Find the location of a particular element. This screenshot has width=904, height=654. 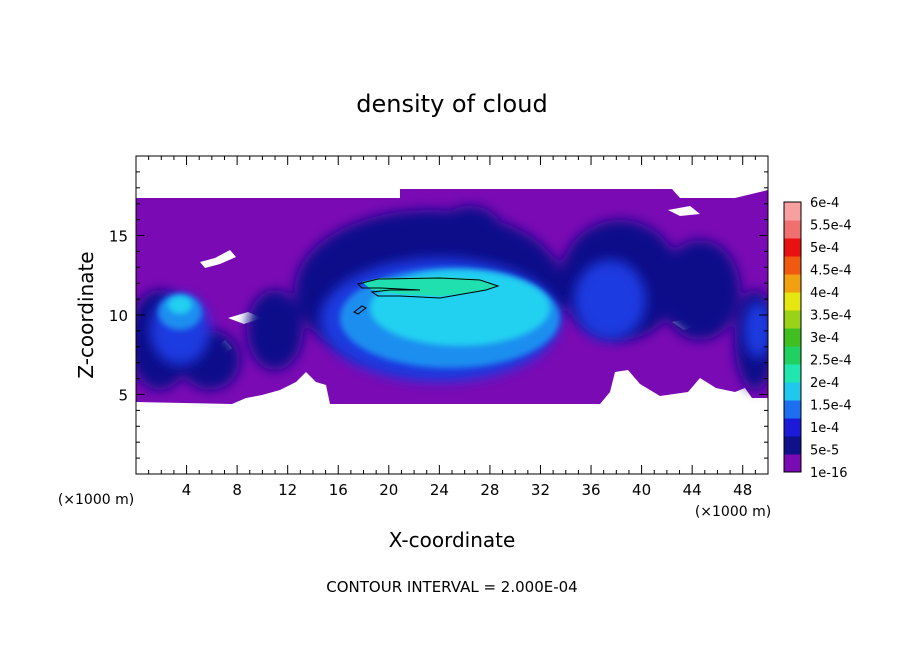

contour-line is located at coordinates (428, 288).